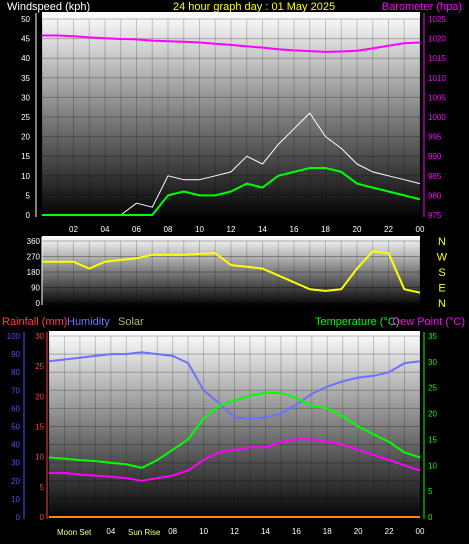 This screenshot has height=544, width=469. Describe the element at coordinates (25, 19) in the screenshot. I see `wind-tick-label: 50` at that location.